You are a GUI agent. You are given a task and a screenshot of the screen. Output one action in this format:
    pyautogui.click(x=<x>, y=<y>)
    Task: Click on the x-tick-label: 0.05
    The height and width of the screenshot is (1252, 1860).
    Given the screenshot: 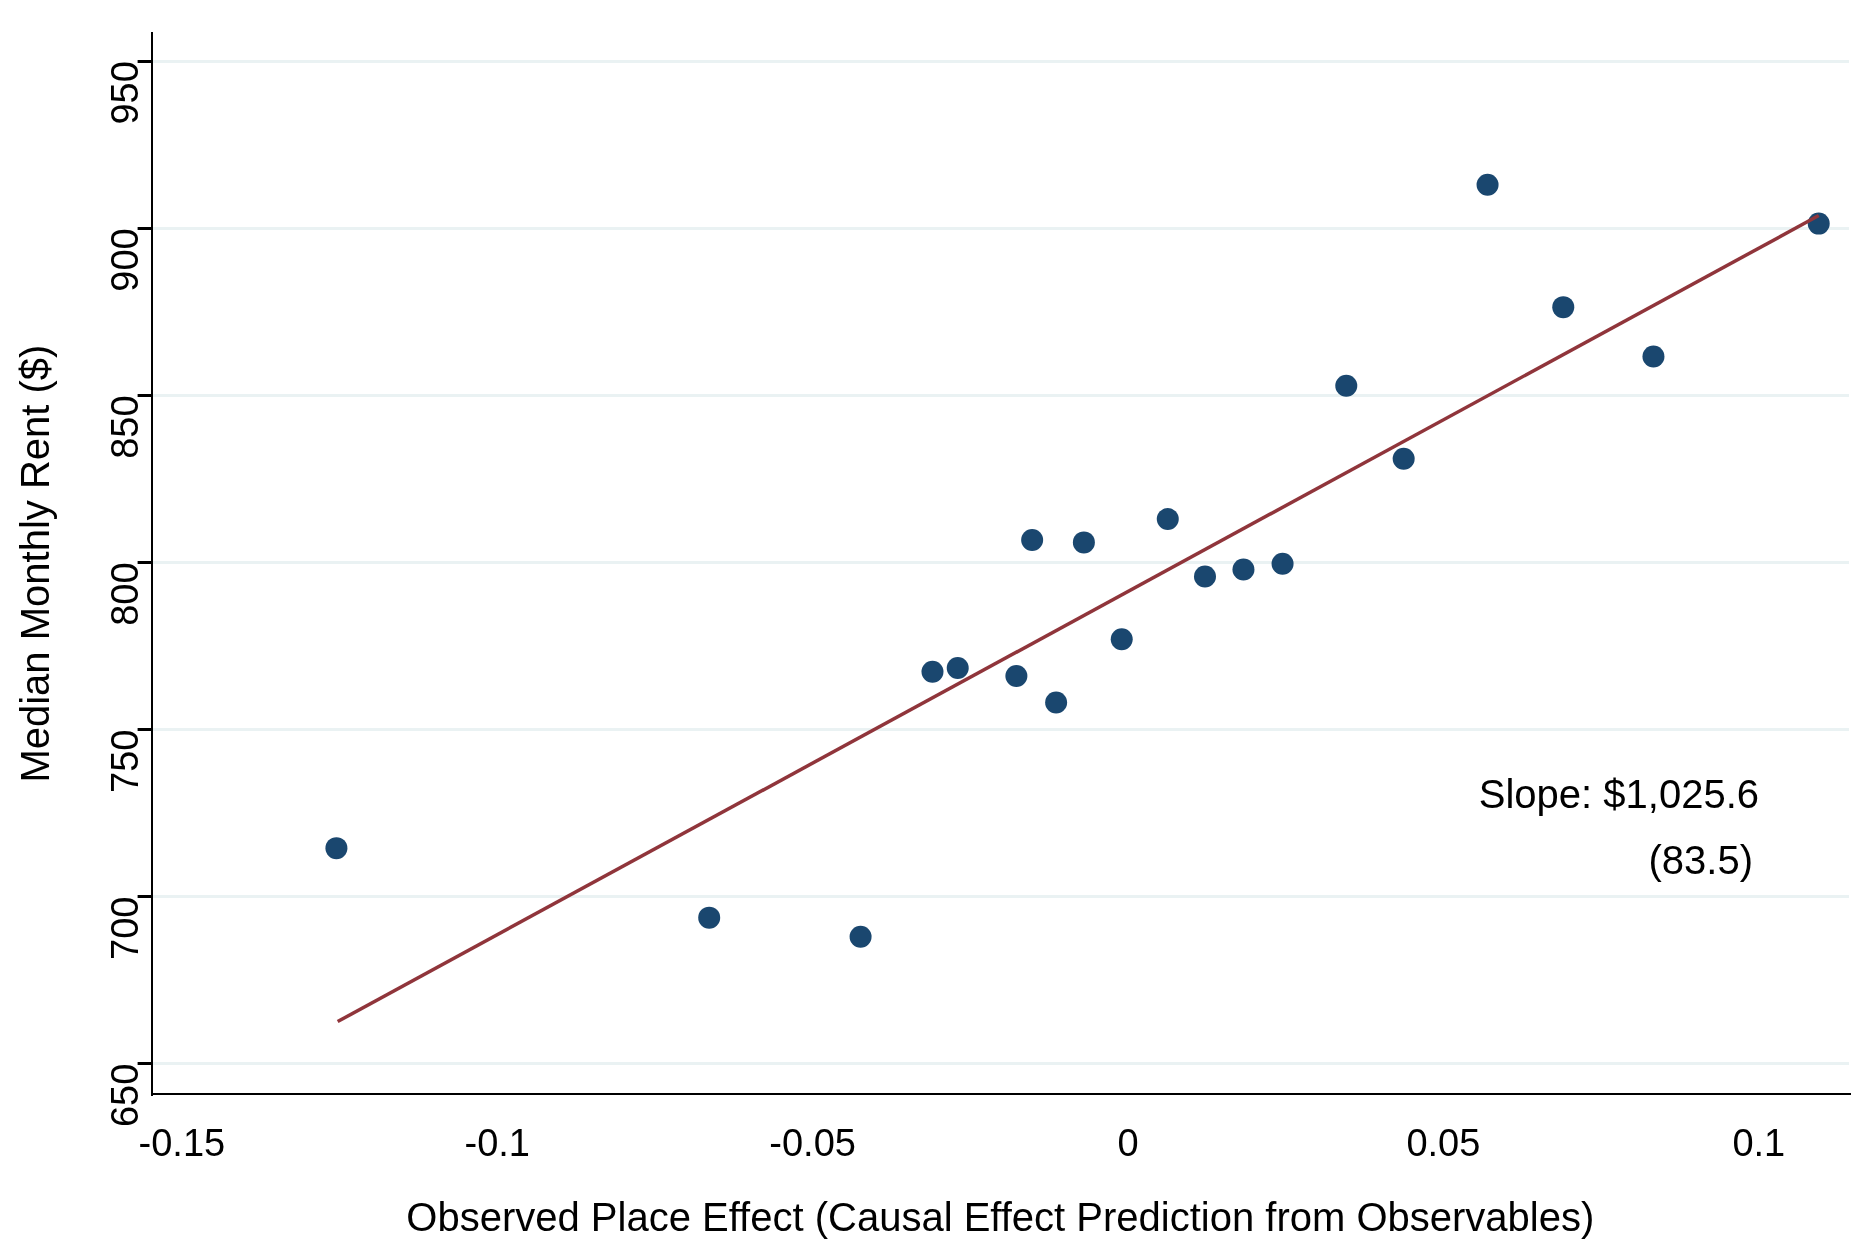 What is the action you would take?
    pyautogui.click(x=1443, y=1142)
    